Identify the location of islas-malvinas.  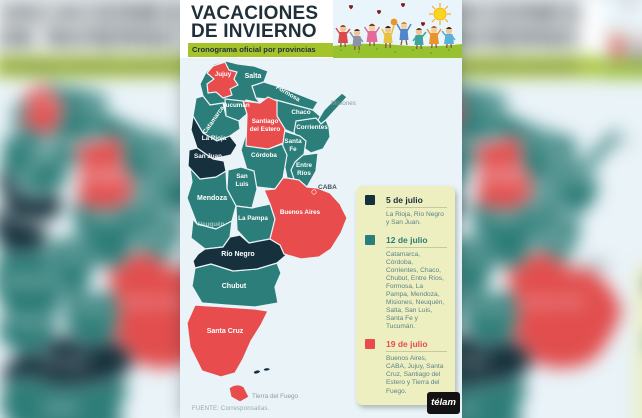
(262, 370).